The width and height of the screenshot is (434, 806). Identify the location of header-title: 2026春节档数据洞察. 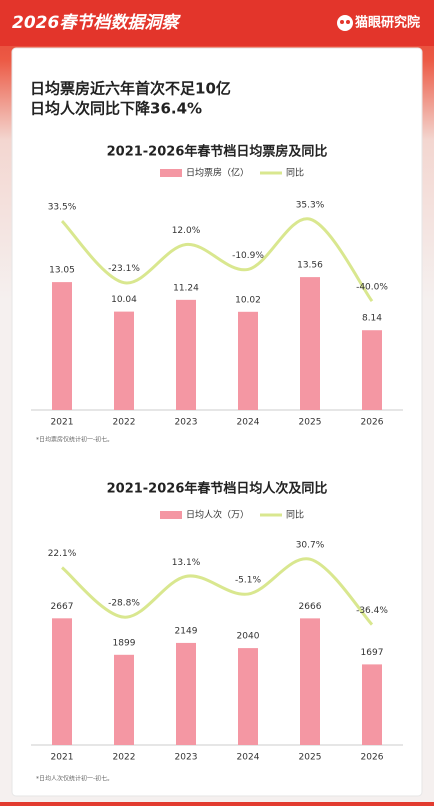
(96, 23).